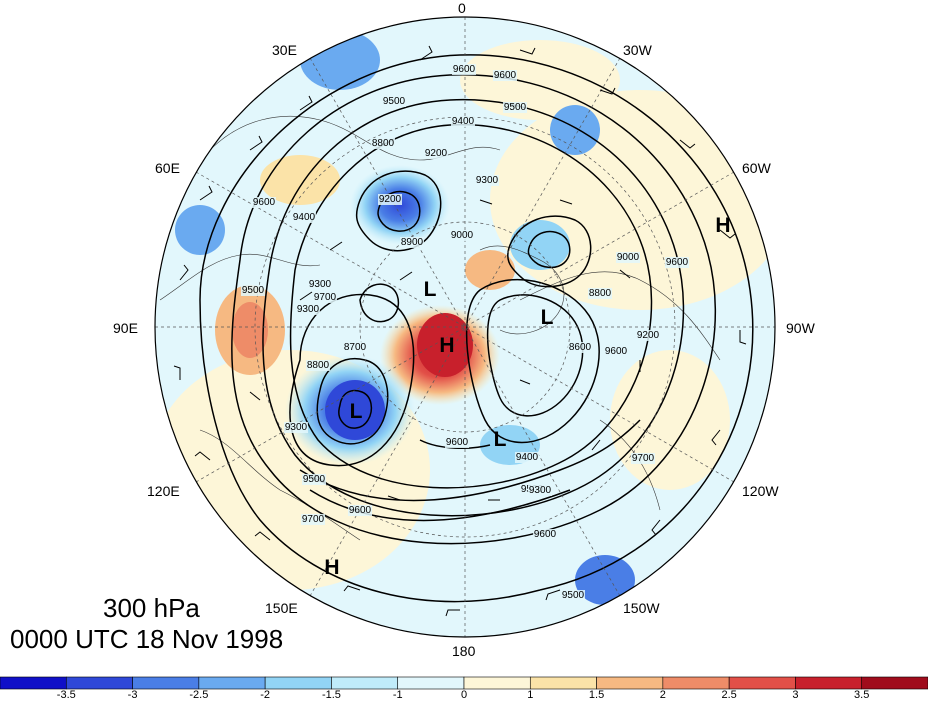 The width and height of the screenshot is (928, 702). Describe the element at coordinates (284, 50) in the screenshot. I see `lon-label: 30E` at that location.